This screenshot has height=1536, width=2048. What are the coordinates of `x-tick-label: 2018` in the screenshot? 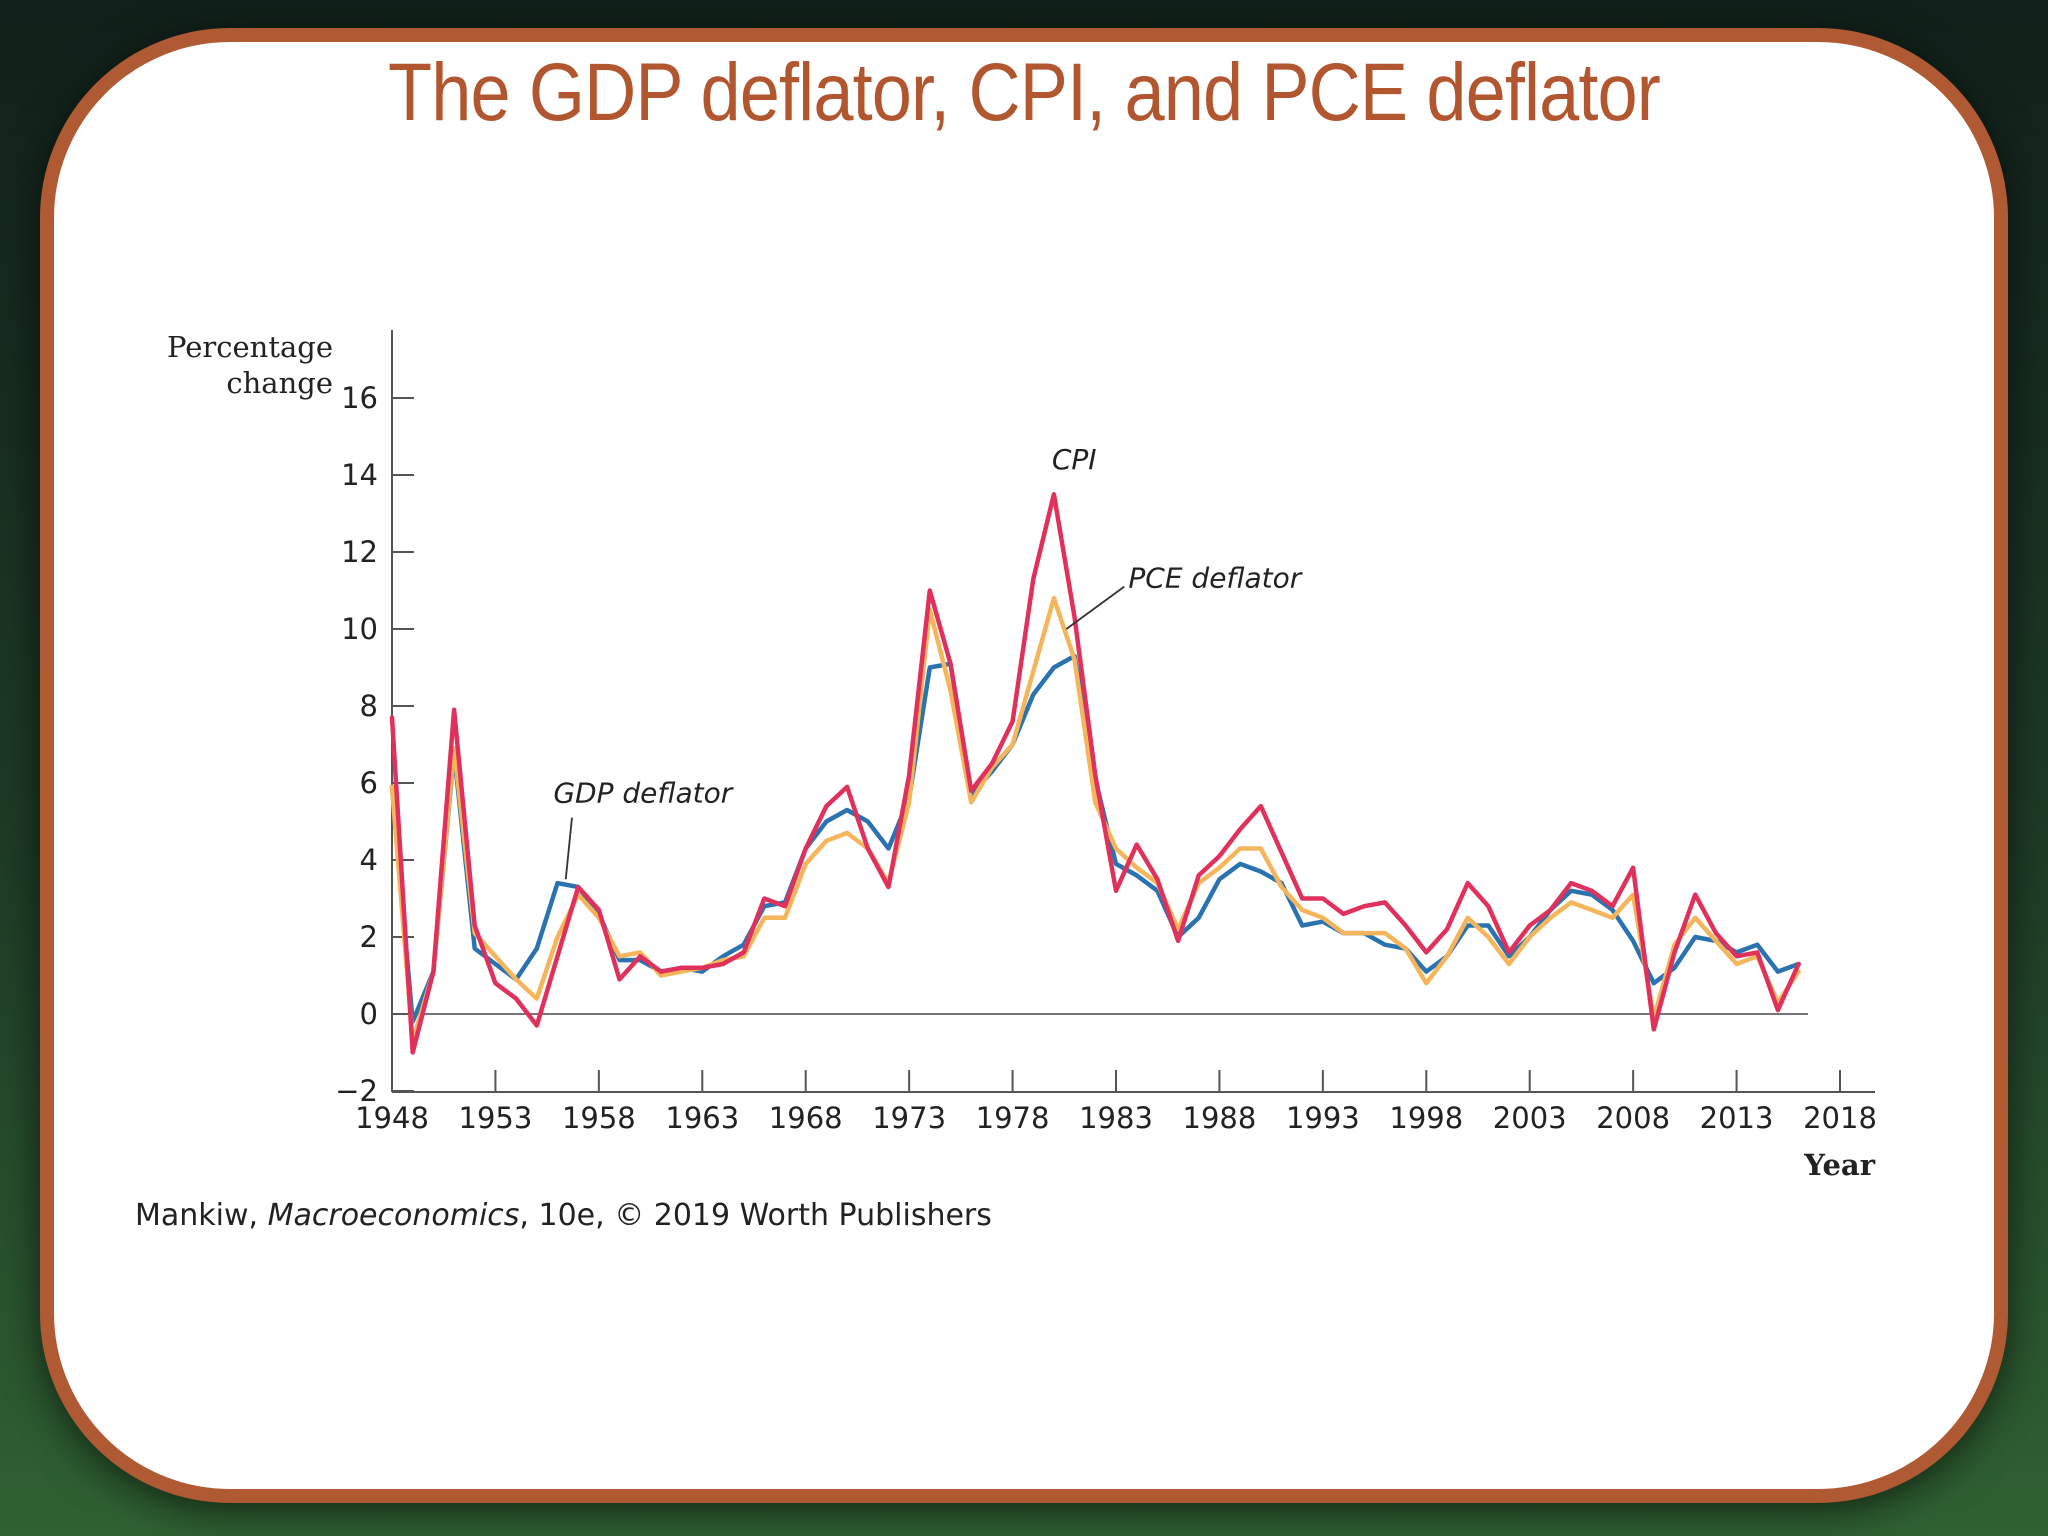 It's located at (1840, 1118).